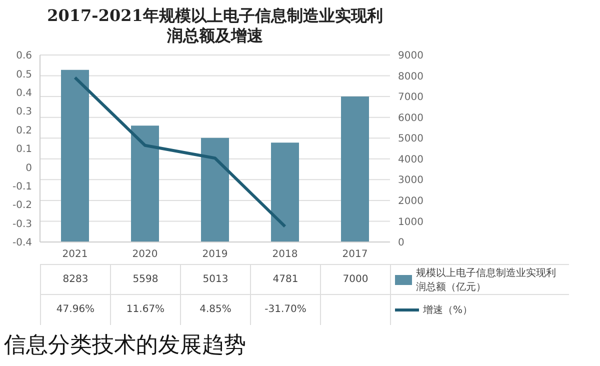 The height and width of the screenshot is (366, 600). Describe the element at coordinates (411, 56) in the screenshot. I see `y2-tick-label: 9000` at that location.